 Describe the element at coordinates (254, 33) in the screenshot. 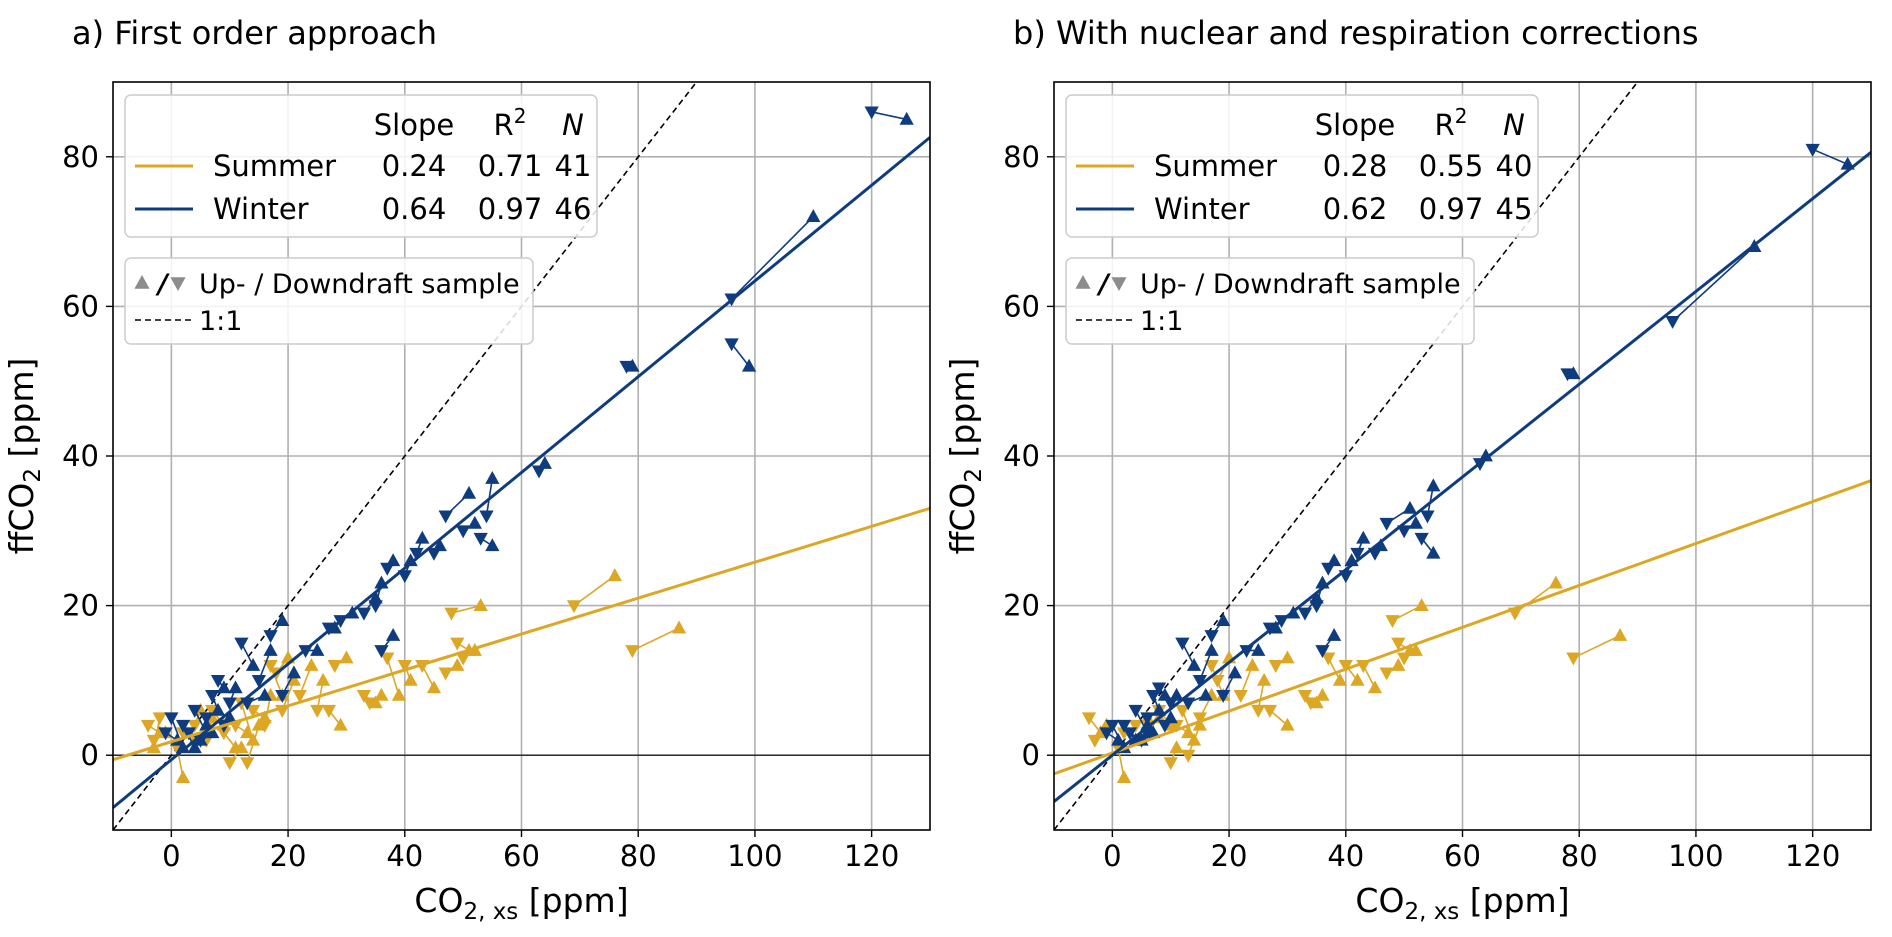

I see `chart-title: a) First order approach` at that location.